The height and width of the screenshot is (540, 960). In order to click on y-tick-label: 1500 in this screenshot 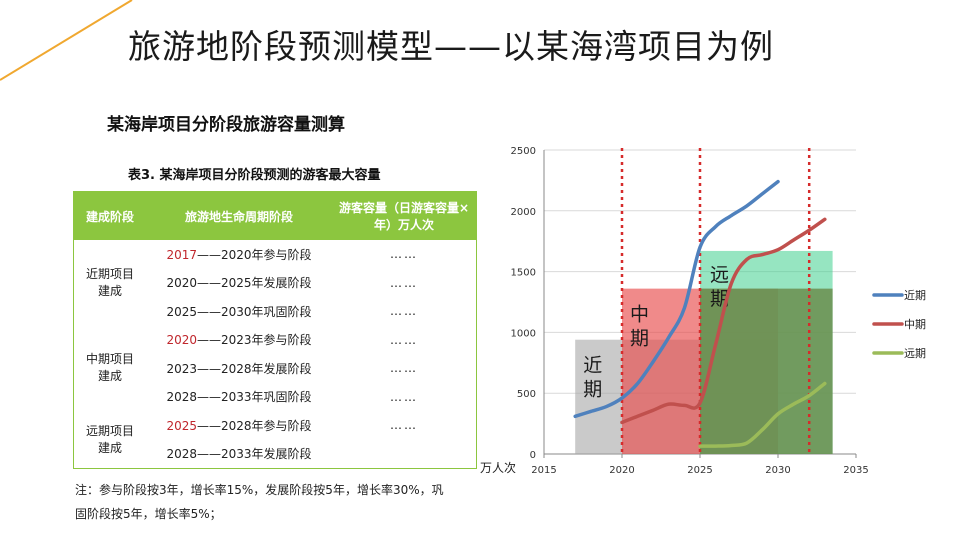, I will do `click(523, 273)`.